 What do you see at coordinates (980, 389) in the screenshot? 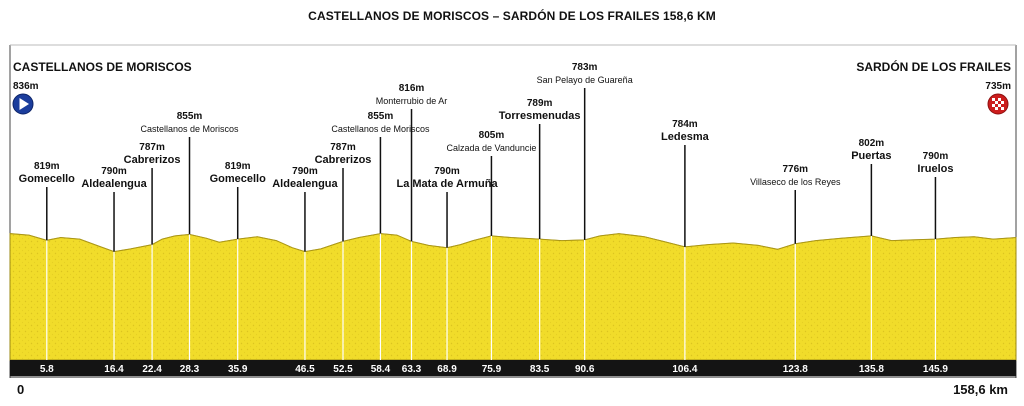
I see `axis-end-label: 158,6 km` at bounding box center [980, 389].